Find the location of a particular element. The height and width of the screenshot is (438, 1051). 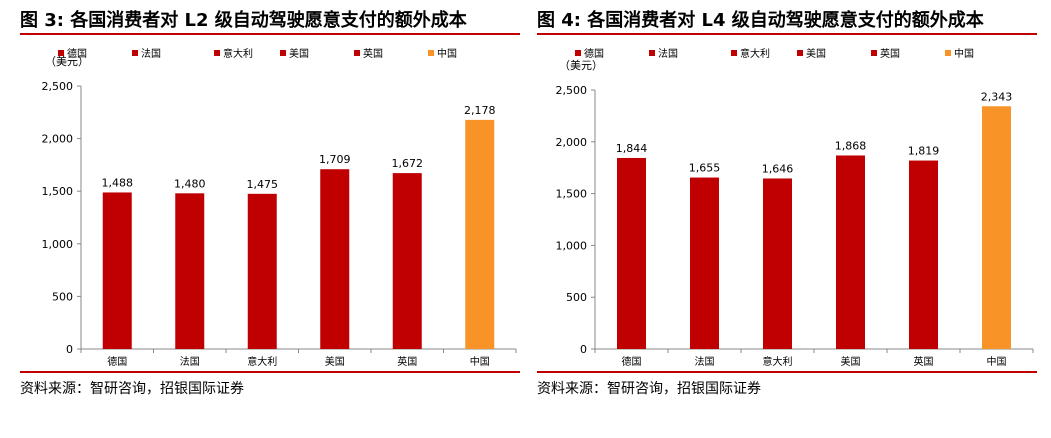

bar-value-label: 2,178 is located at coordinates (480, 110).